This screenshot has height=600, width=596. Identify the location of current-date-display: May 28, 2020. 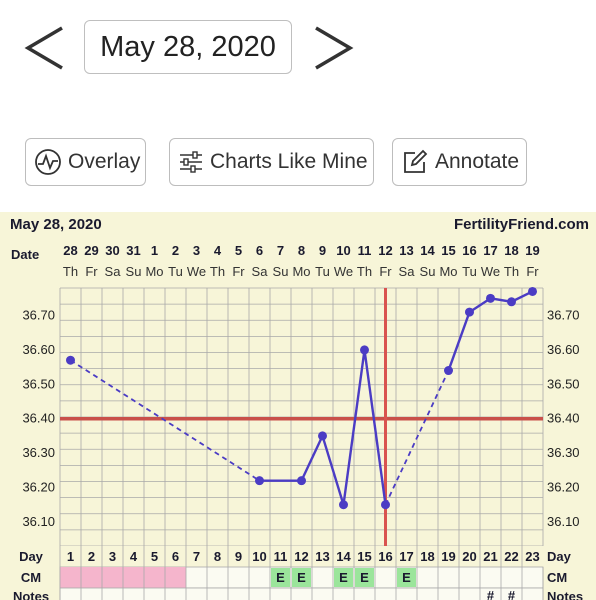
(188, 47).